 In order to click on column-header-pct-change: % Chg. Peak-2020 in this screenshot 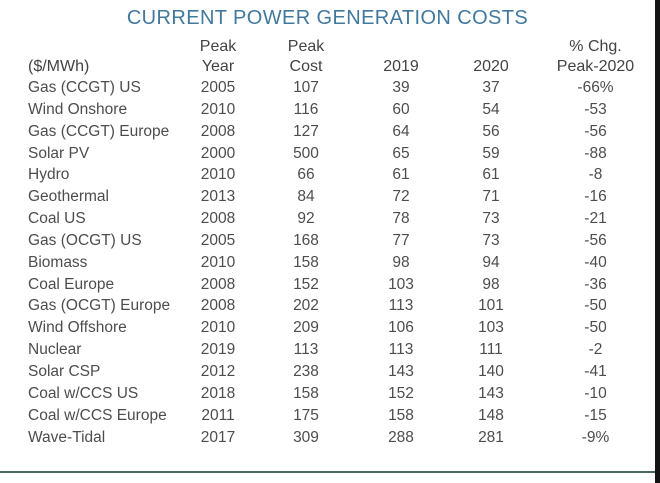, I will do `click(595, 57)`.